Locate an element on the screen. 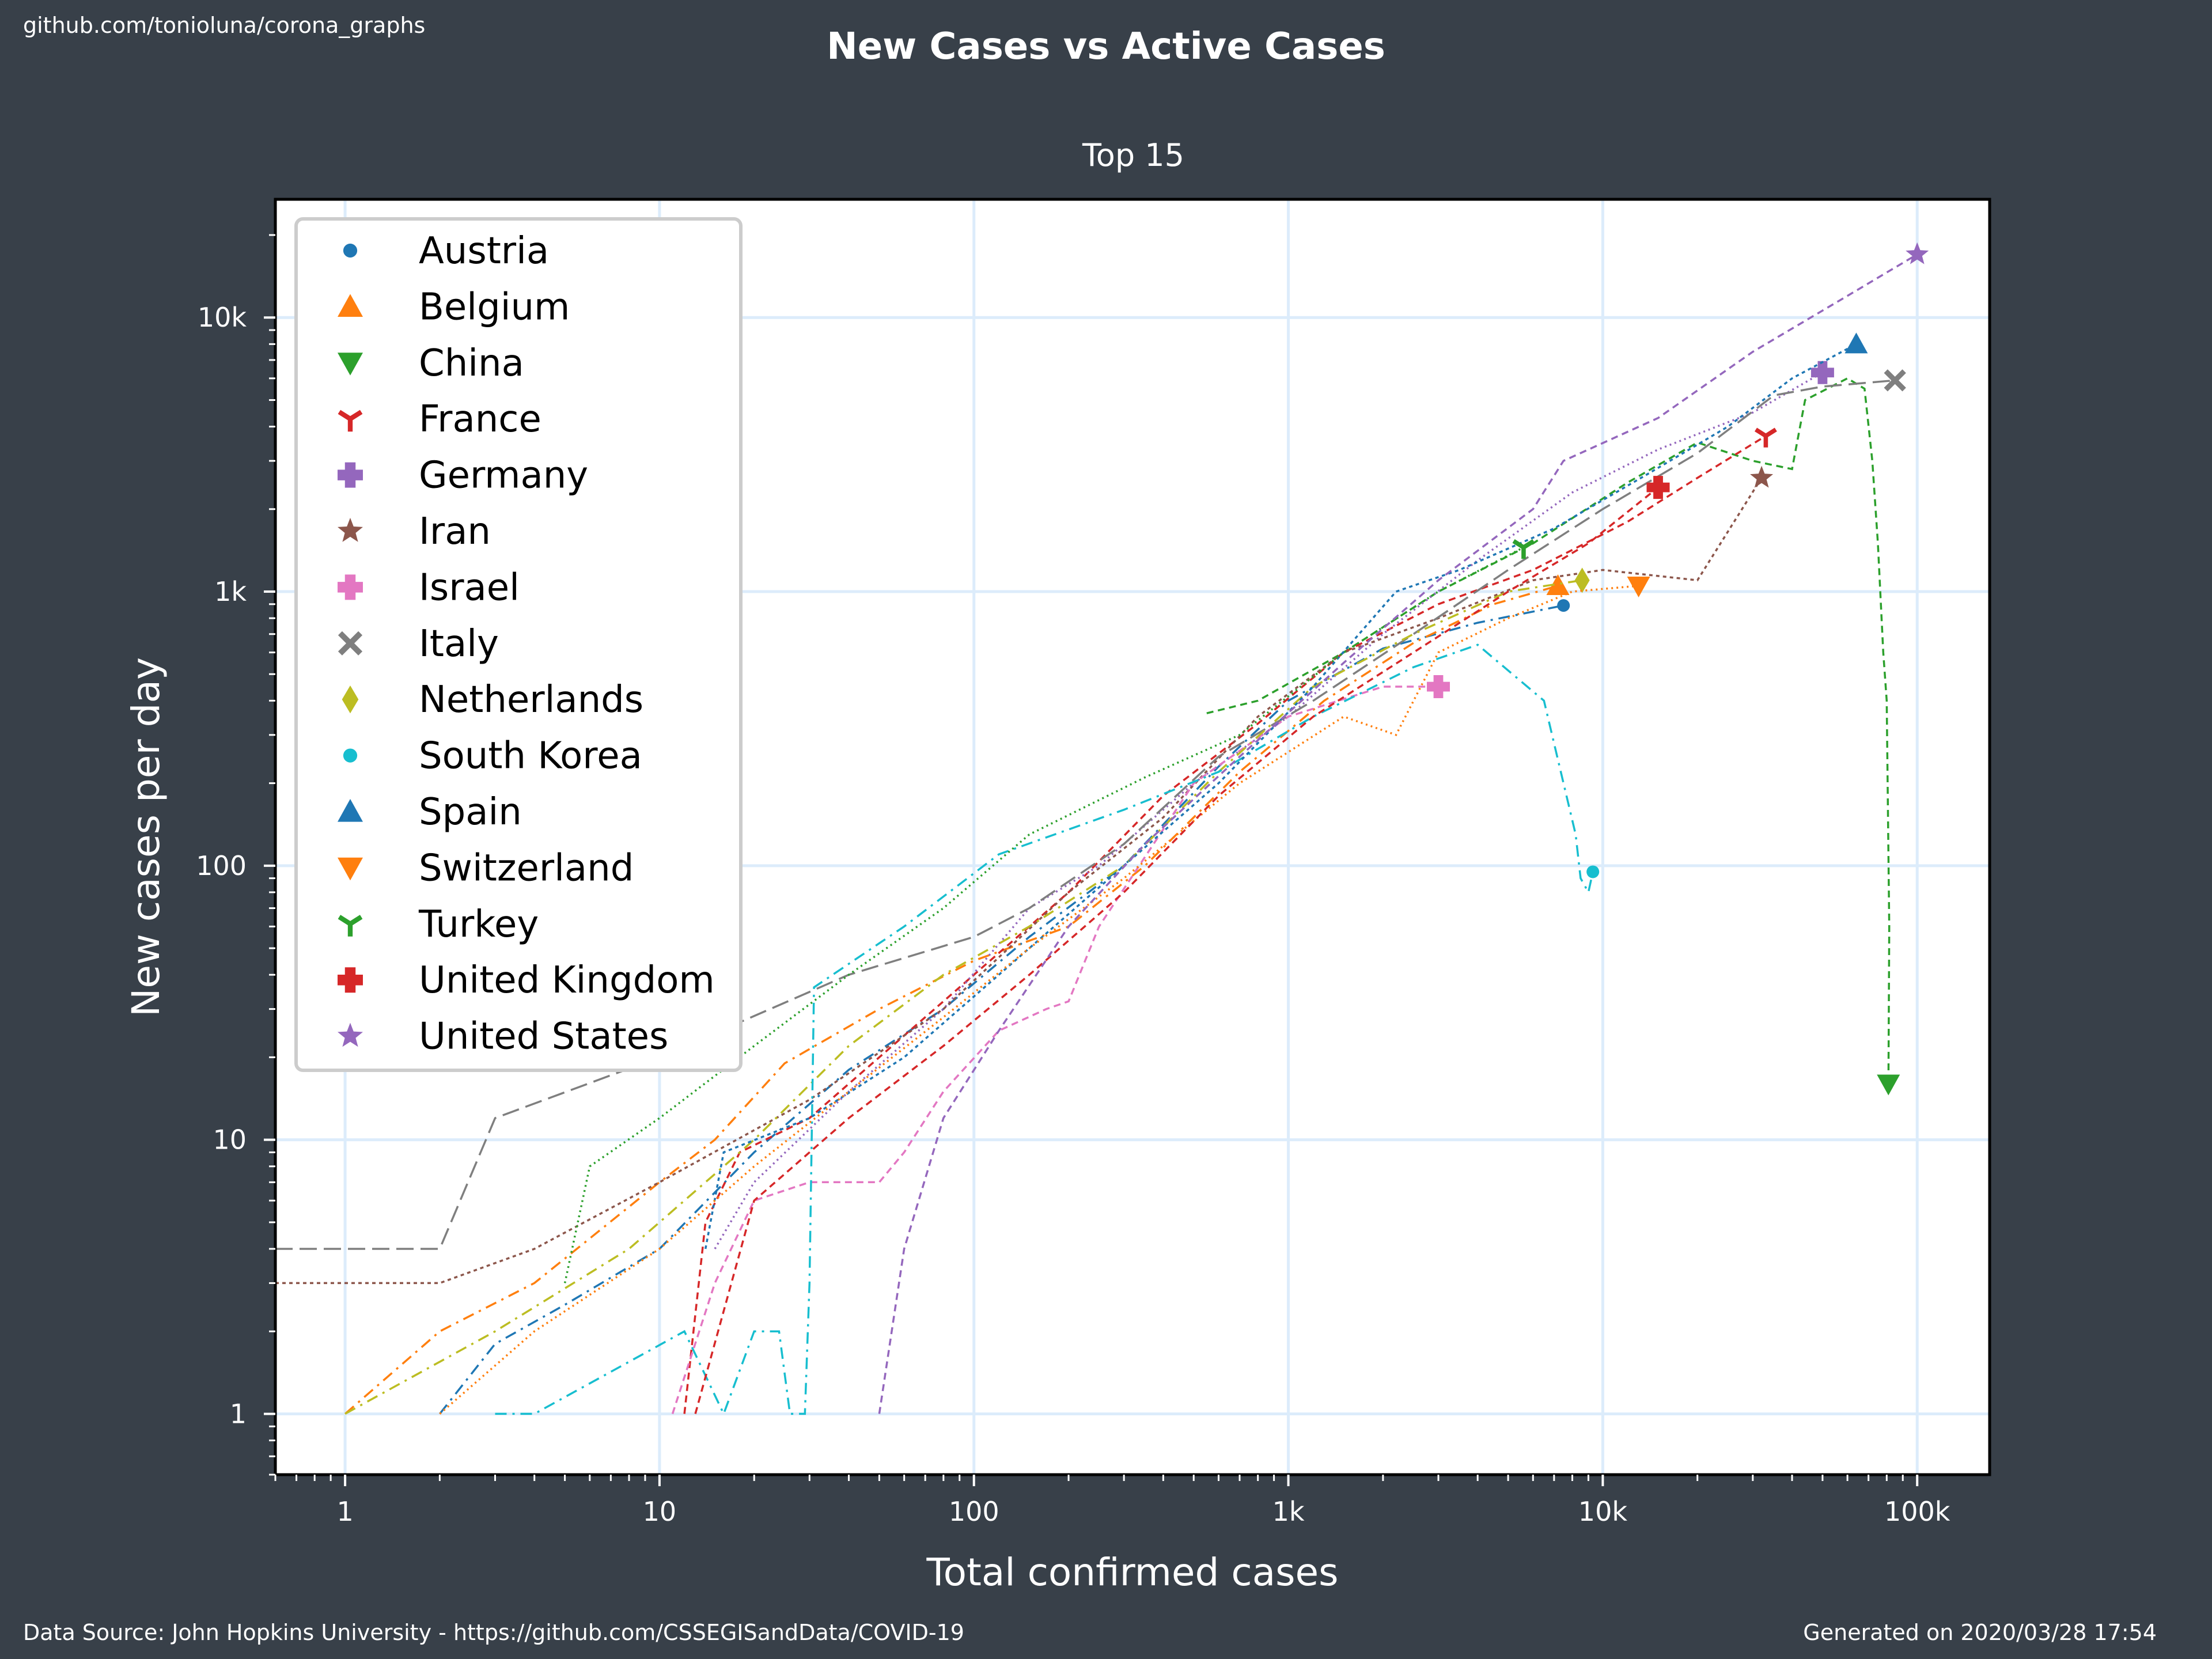  y-axis-label: New cases per day is located at coordinates (146, 837).